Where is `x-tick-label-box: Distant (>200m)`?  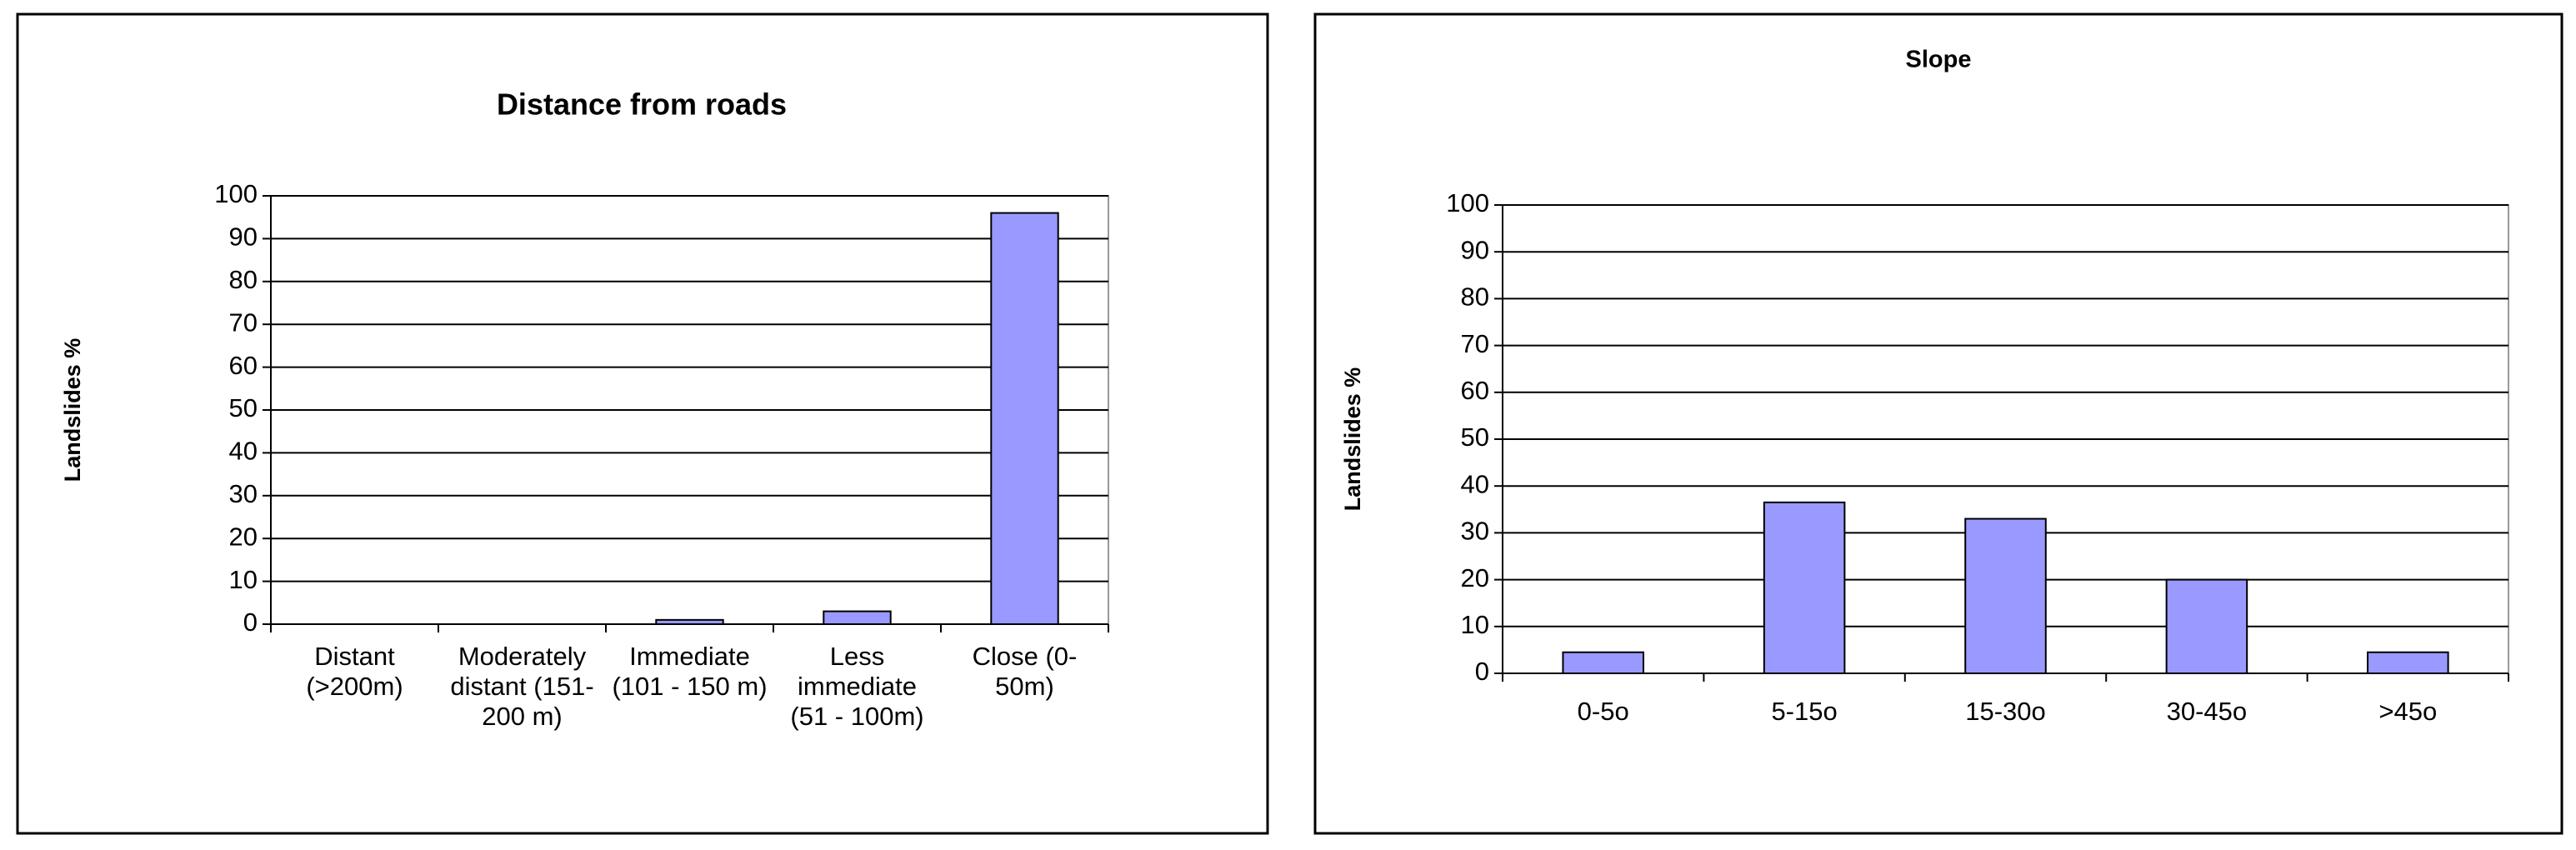
x-tick-label-box: Distant (>200m) is located at coordinates (355, 671).